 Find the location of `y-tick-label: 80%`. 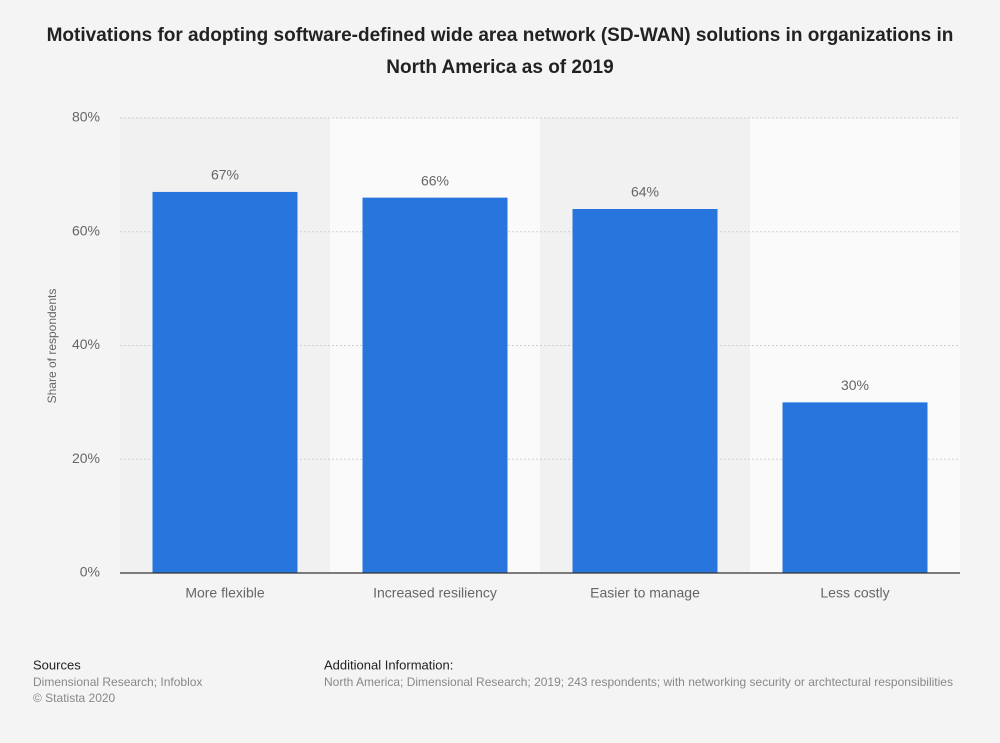

y-tick-label: 80% is located at coordinates (86, 117).